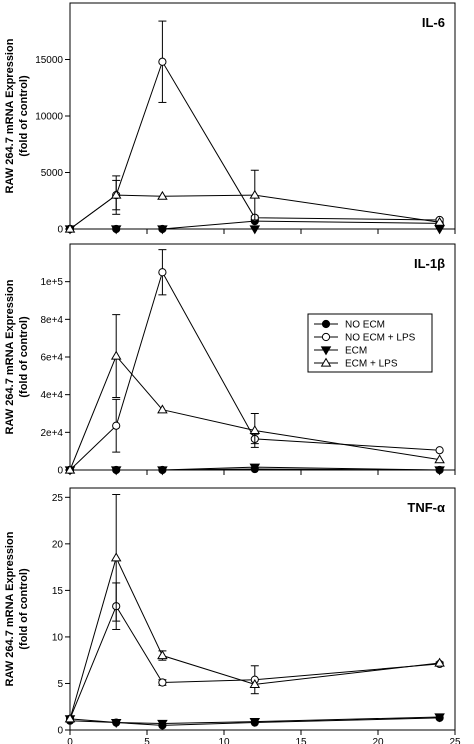  What do you see at coordinates (301, 740) in the screenshot?
I see `x-tick-label: 15` at bounding box center [301, 740].